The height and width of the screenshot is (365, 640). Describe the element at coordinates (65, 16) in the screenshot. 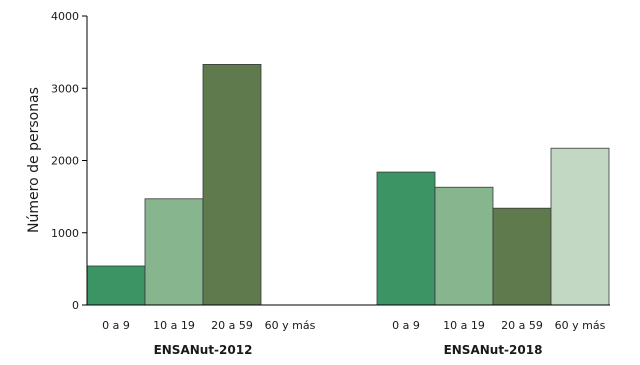

I see `y-tick-label: 4000` at that location.